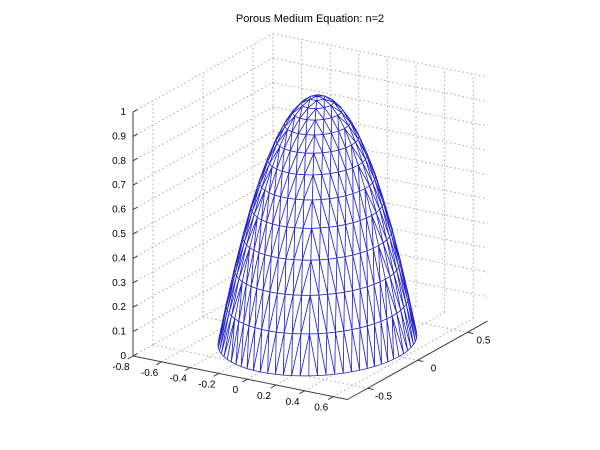 The width and height of the screenshot is (600, 450). I want to click on svg-text: 0.9, so click(119, 136).